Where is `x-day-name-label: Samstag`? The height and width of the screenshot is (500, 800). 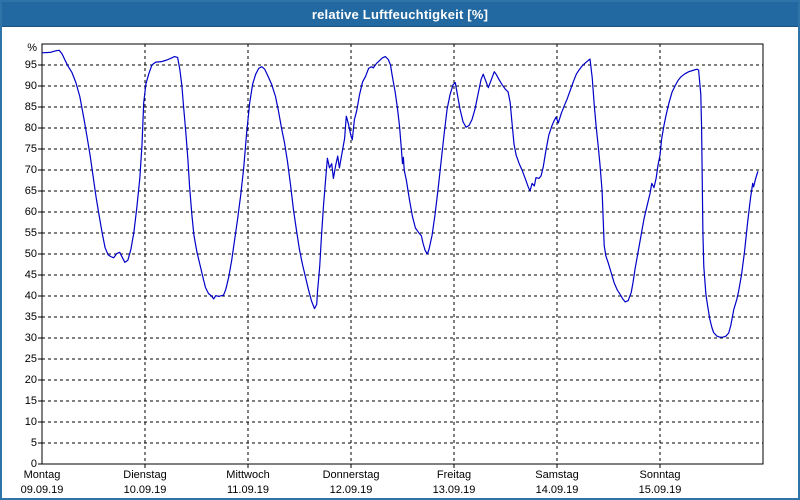
x-day-name-label: Samstag is located at coordinates (557, 475).